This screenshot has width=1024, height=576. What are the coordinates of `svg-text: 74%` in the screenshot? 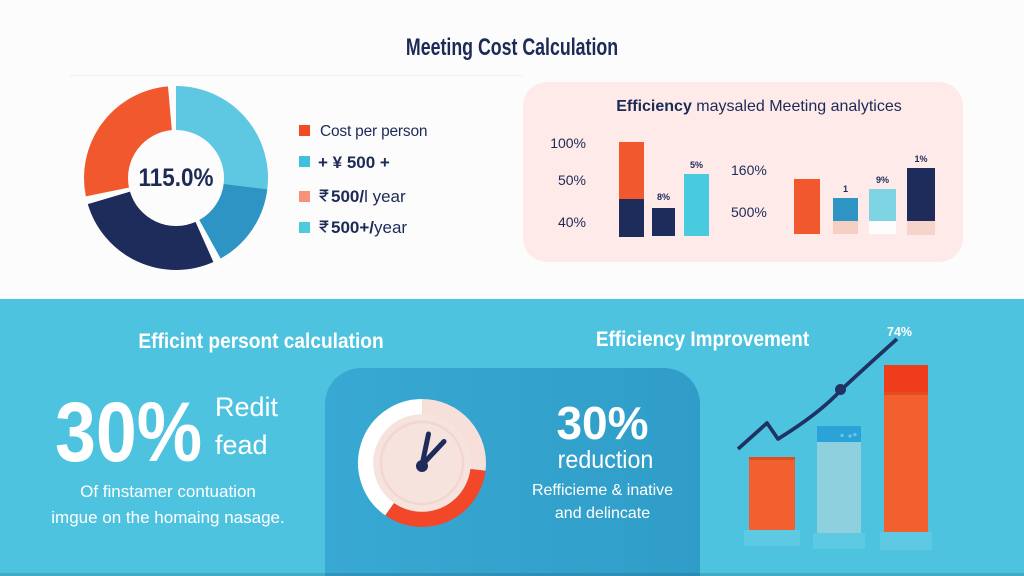 It's located at (899, 332).